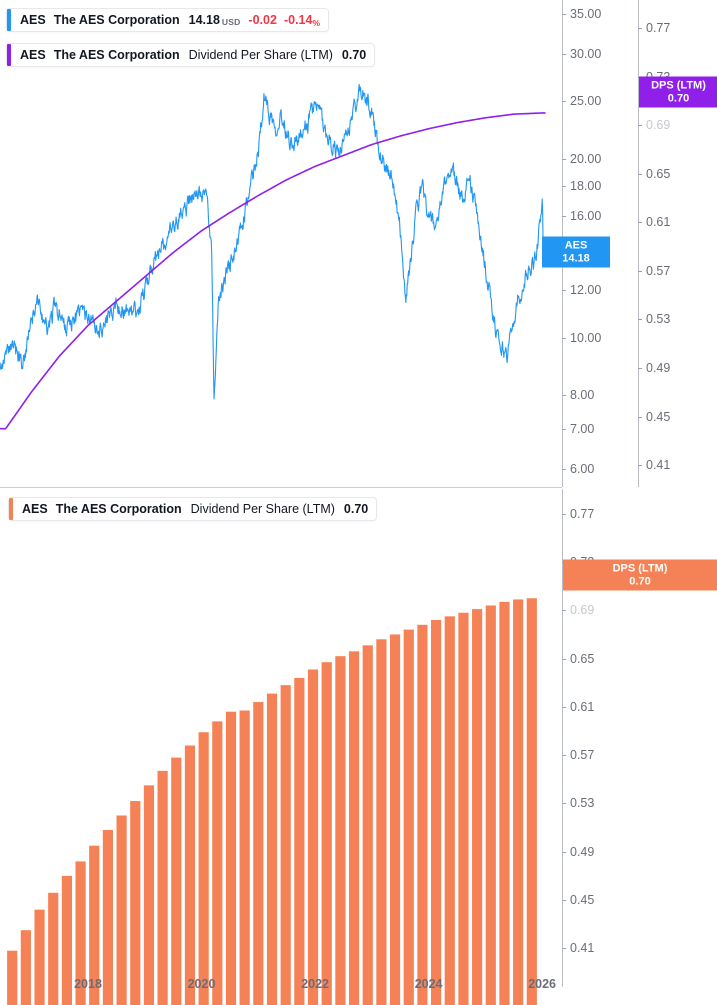 This screenshot has height=1005, width=717. I want to click on x-axis-label: 2022, so click(315, 984).